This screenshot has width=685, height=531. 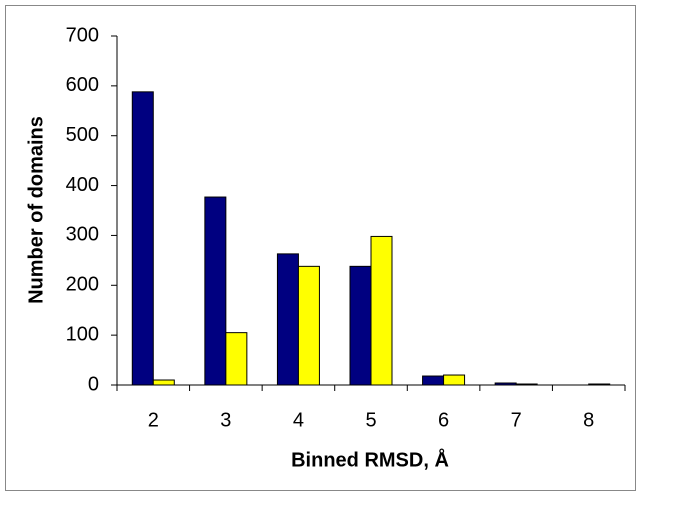 I want to click on x-tick-label: 3, so click(x=225, y=420).